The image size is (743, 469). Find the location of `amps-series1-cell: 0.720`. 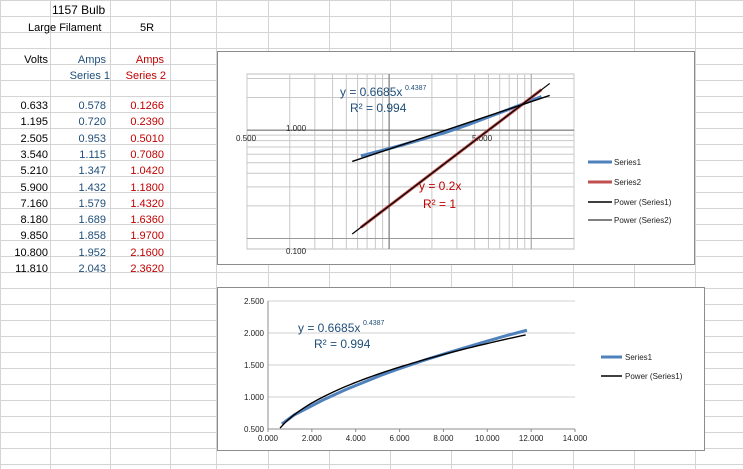

amps-series1-cell: 0.720 is located at coordinates (92, 122).